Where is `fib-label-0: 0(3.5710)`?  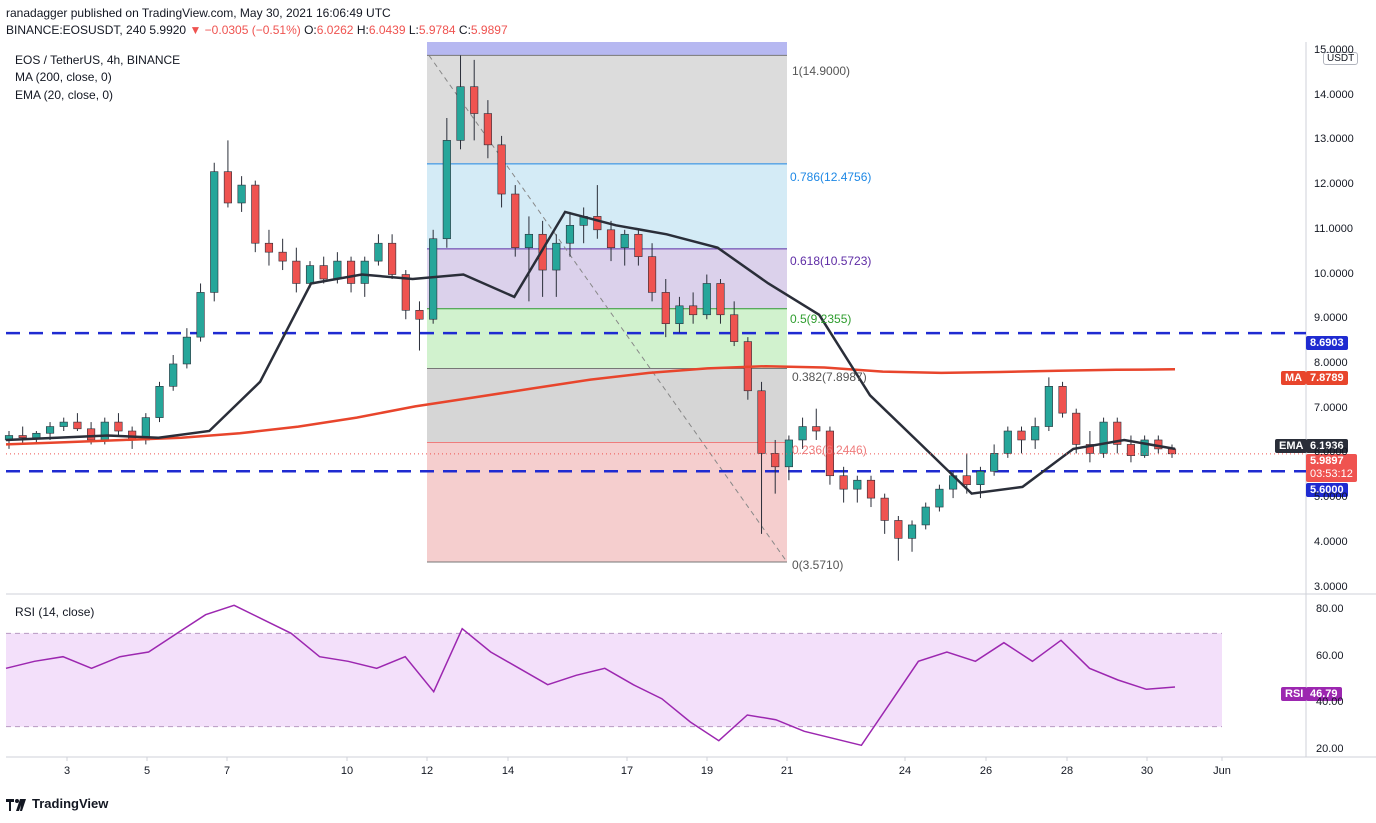
fib-label-0: 0(3.5710) is located at coordinates (818, 565).